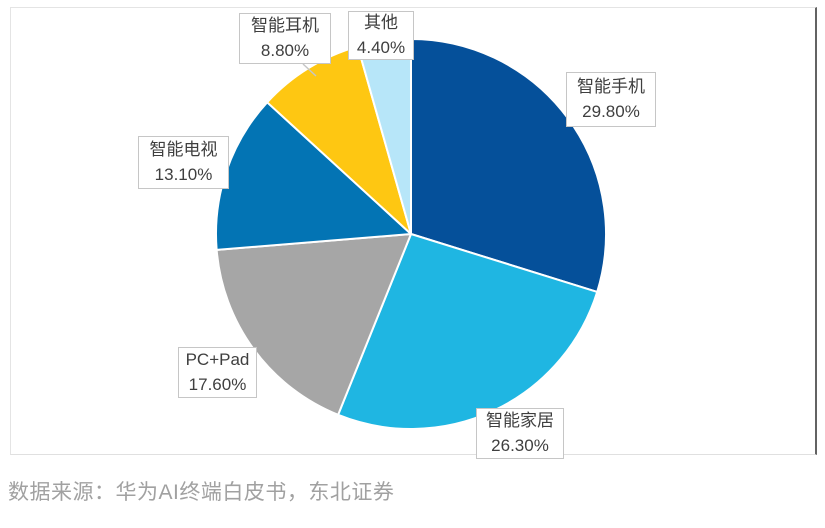 Image resolution: width=825 pixels, height=528 pixels. What do you see at coordinates (309, 70) in the screenshot?
I see `callout-leader-line` at bounding box center [309, 70].